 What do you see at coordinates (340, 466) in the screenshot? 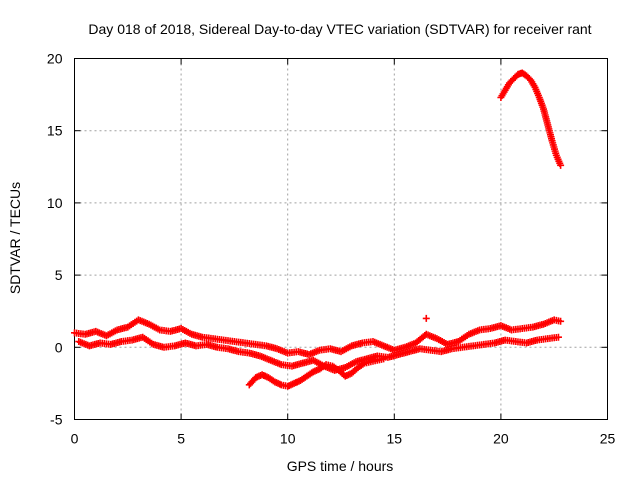
I see `x-axis-label: GPS time / hours` at bounding box center [340, 466].